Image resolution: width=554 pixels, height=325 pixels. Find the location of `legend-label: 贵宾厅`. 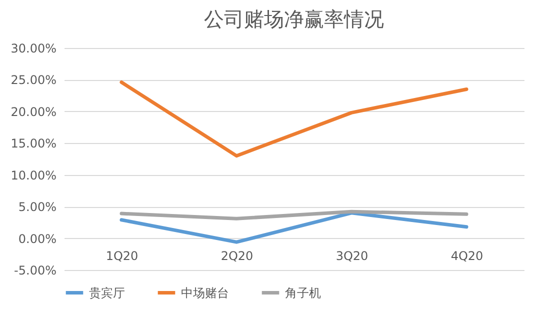

legend-label: 贵宾厅 is located at coordinates (107, 293).